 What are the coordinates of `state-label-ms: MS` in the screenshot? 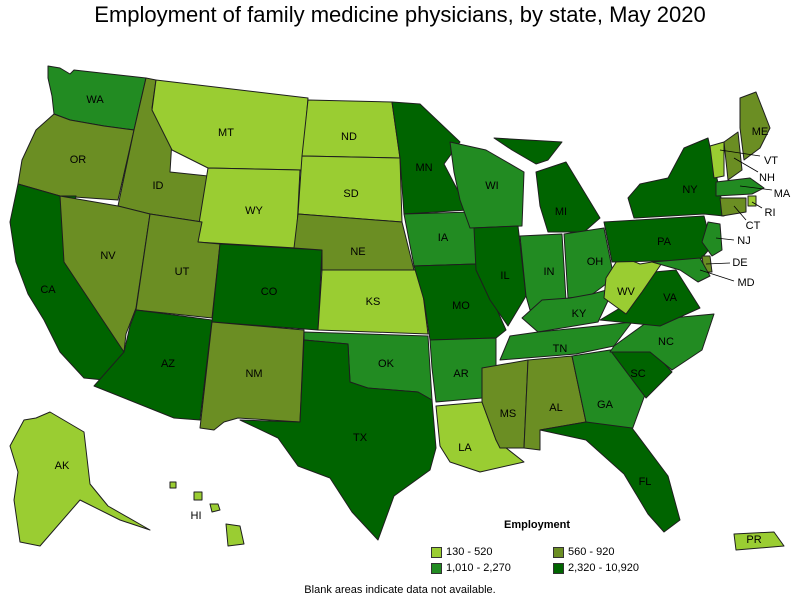 It's located at (508, 414).